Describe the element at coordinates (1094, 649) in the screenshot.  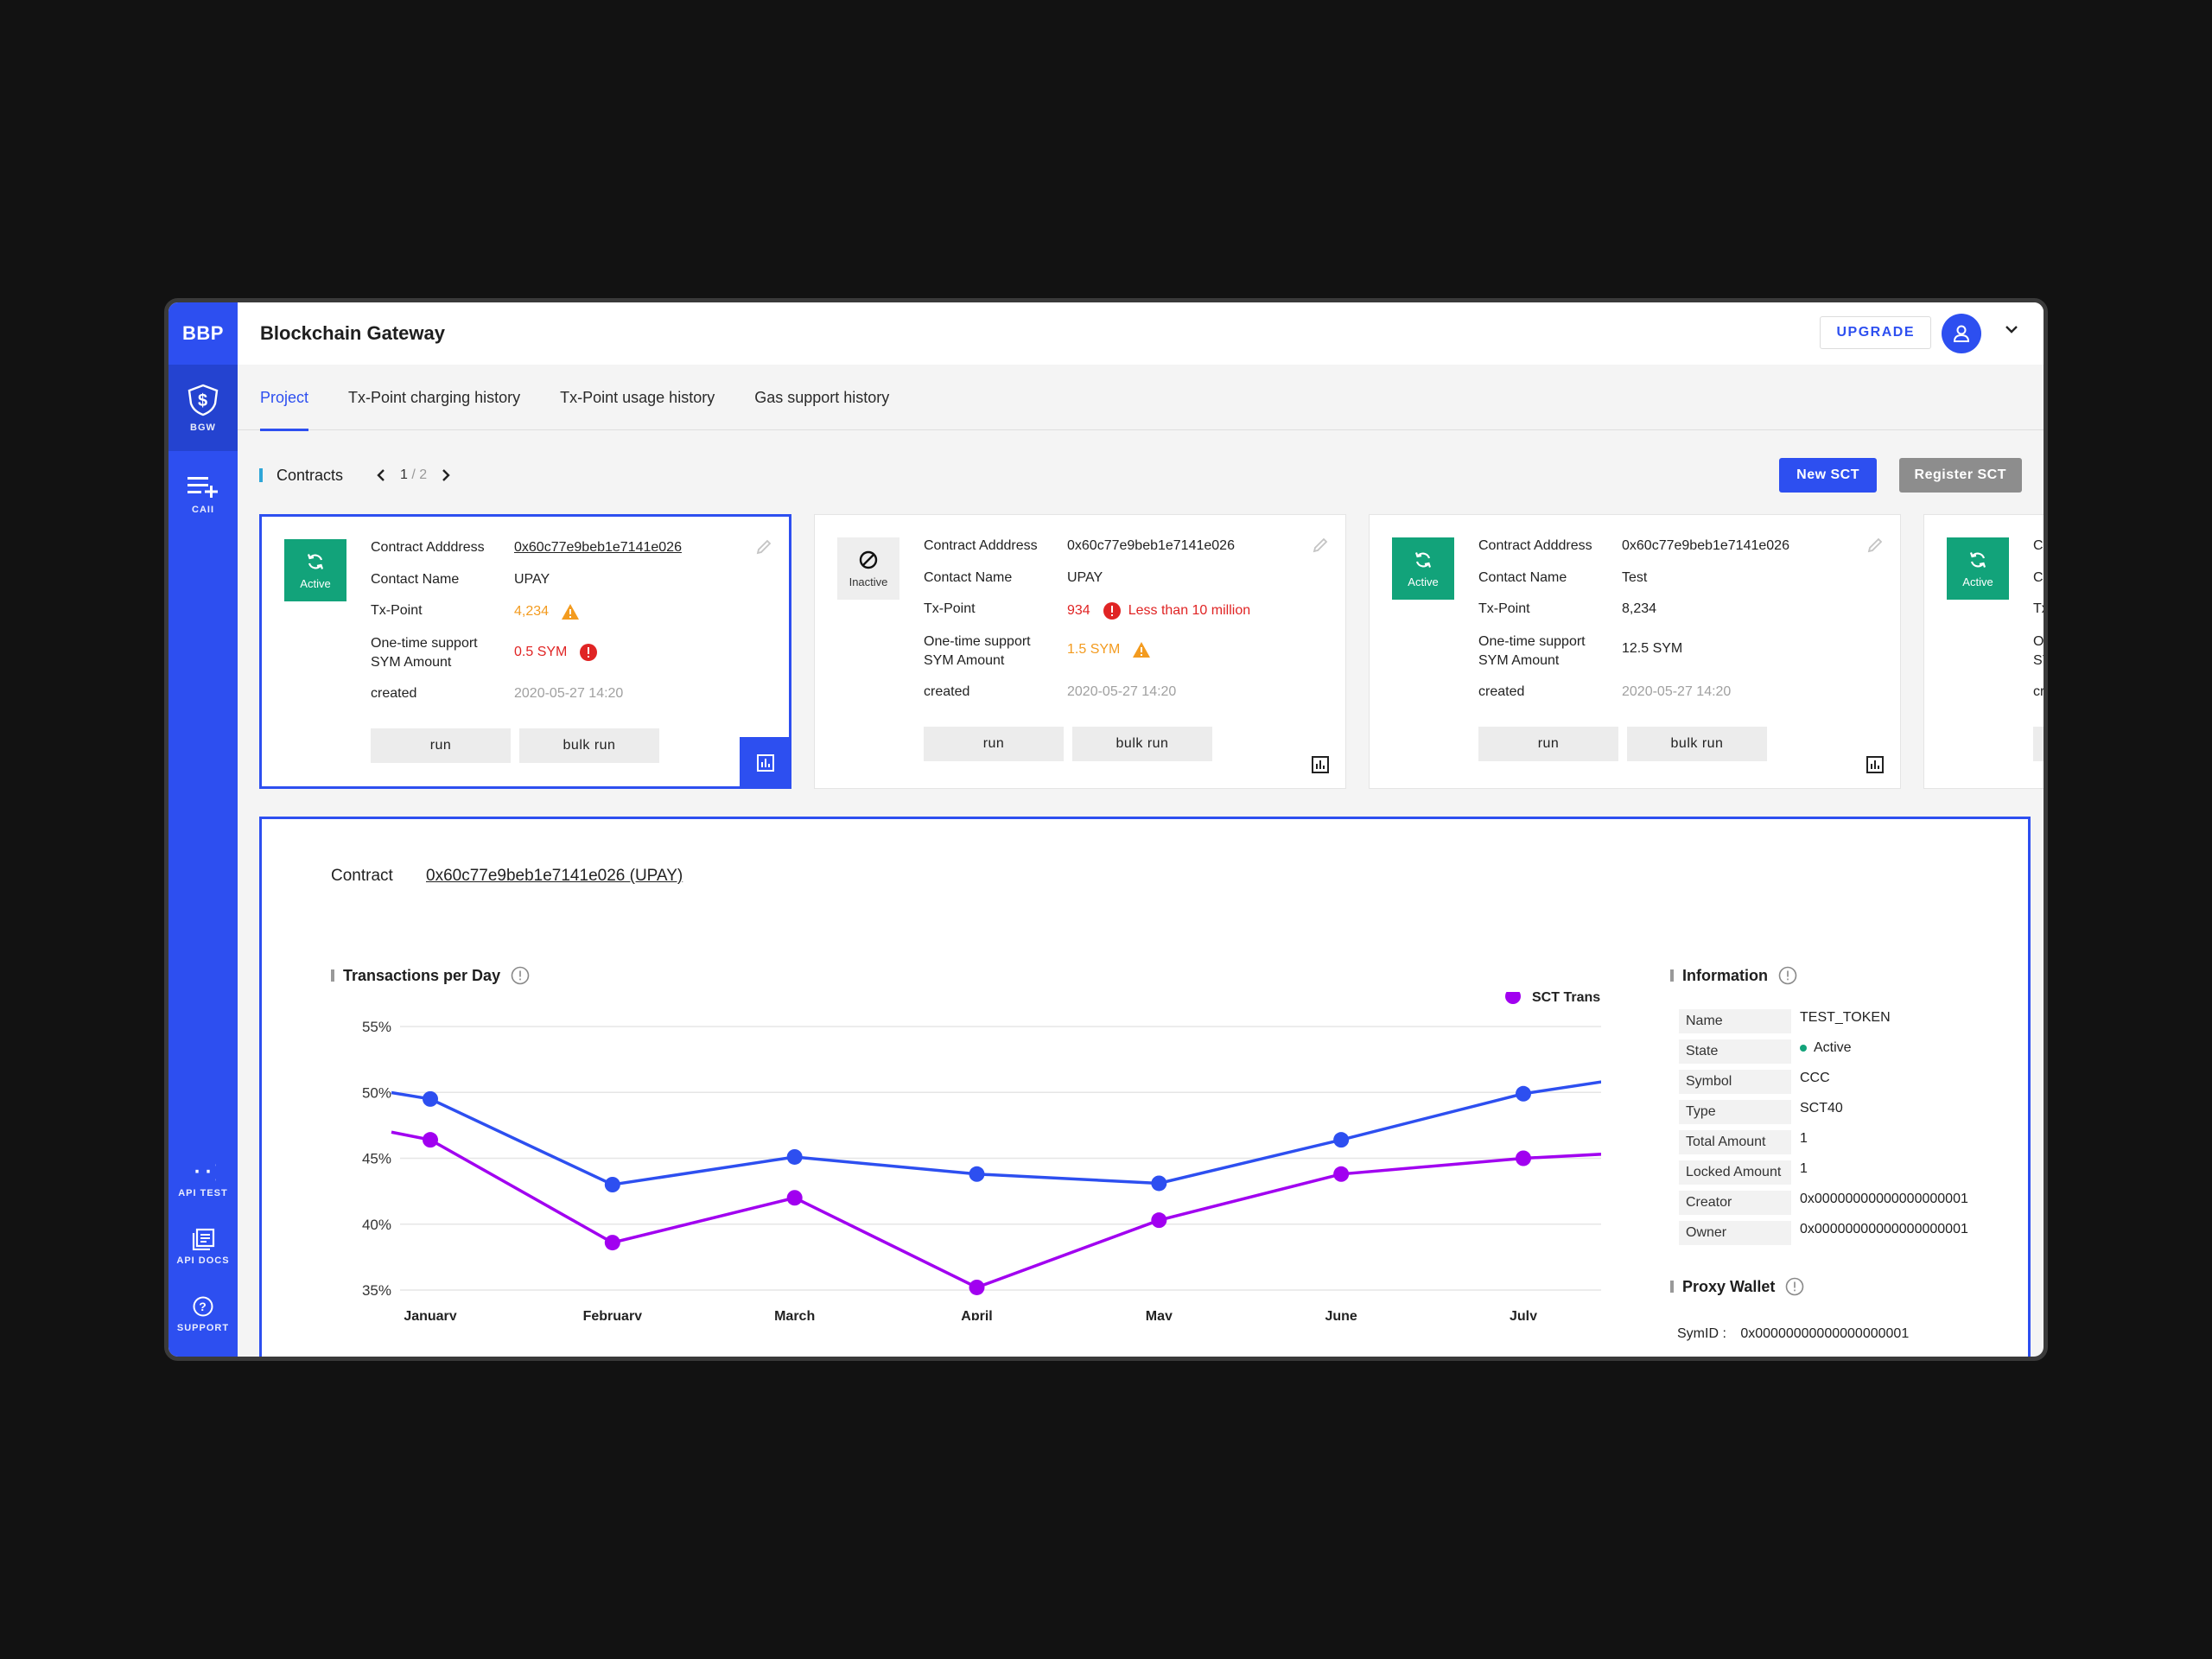
I see `sym-amount: 1.5 SYM` at that location.